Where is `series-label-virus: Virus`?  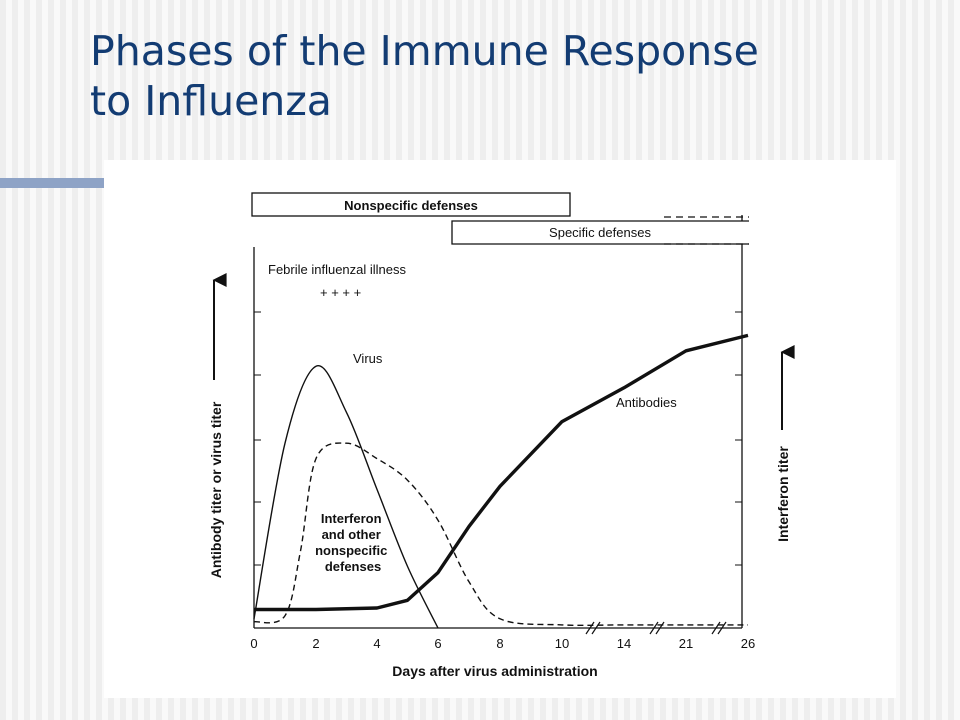
series-label-virus: Virus is located at coordinates (368, 358).